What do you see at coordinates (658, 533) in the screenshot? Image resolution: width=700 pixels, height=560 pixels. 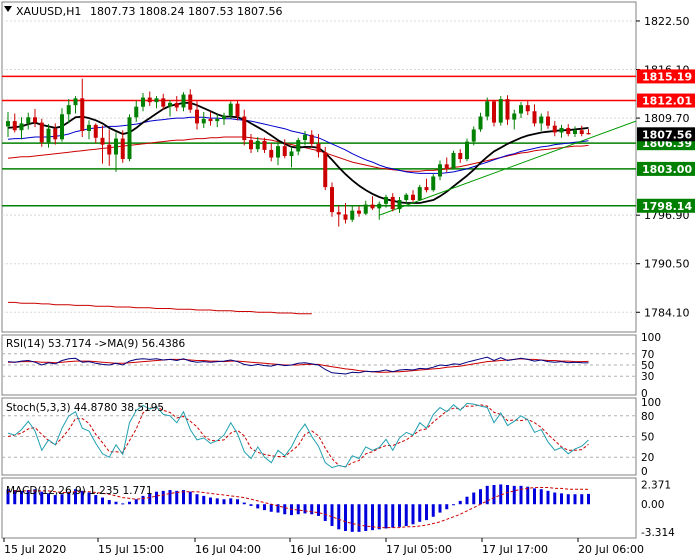 I see `macd-tick-label: -3.314` at bounding box center [658, 533].